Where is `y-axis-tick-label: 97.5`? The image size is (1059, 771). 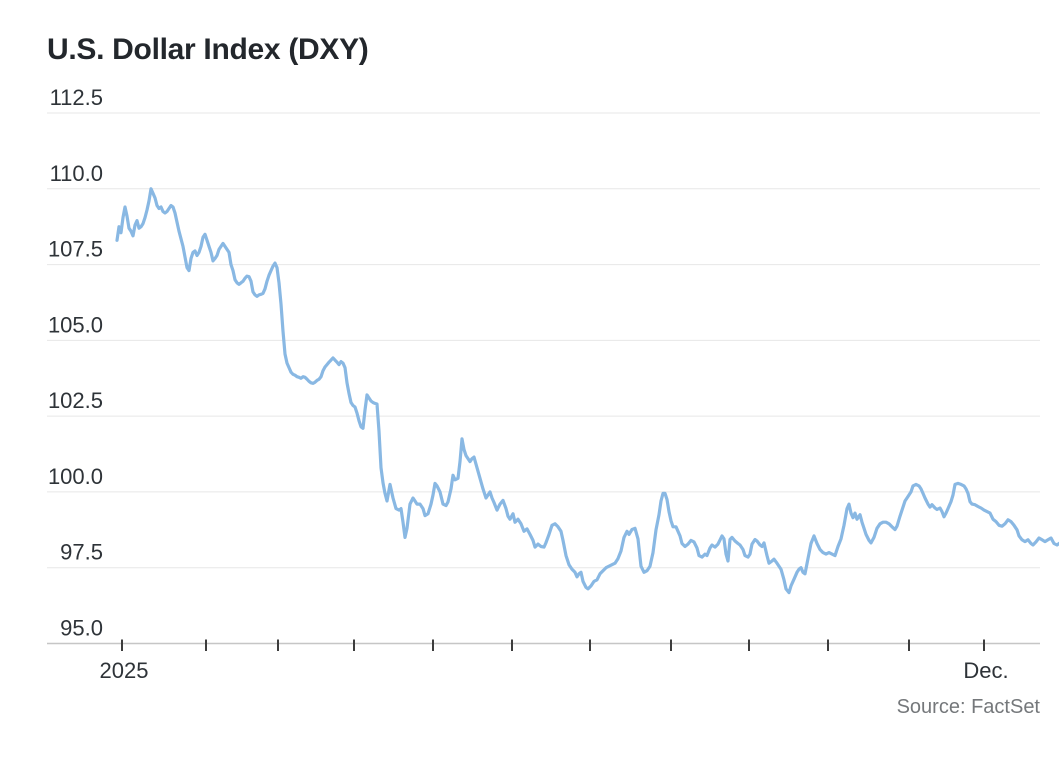
y-axis-tick-label: 97.5 is located at coordinates (81, 552).